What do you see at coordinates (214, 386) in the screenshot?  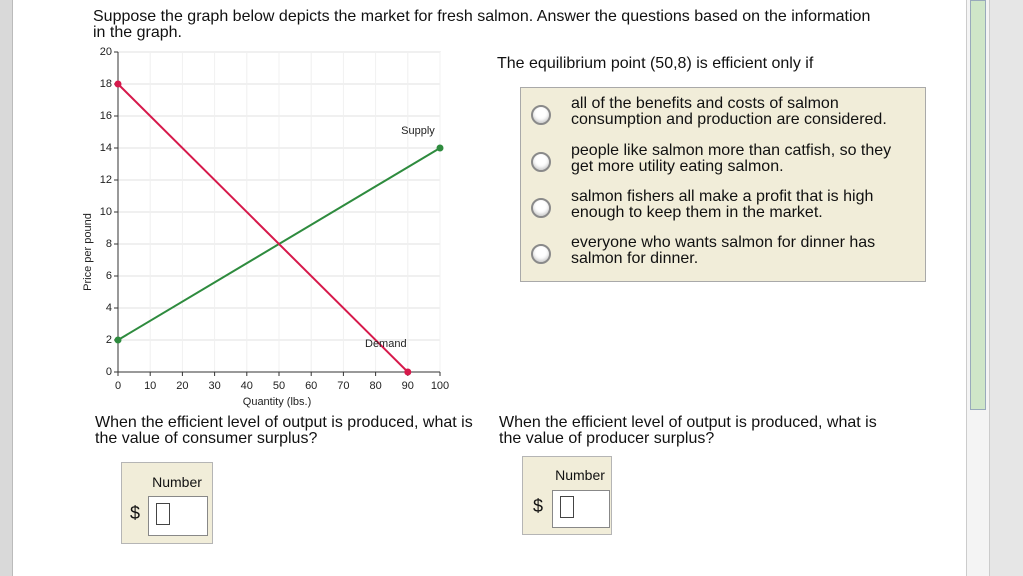 I see `x-tick-label: 30` at bounding box center [214, 386].